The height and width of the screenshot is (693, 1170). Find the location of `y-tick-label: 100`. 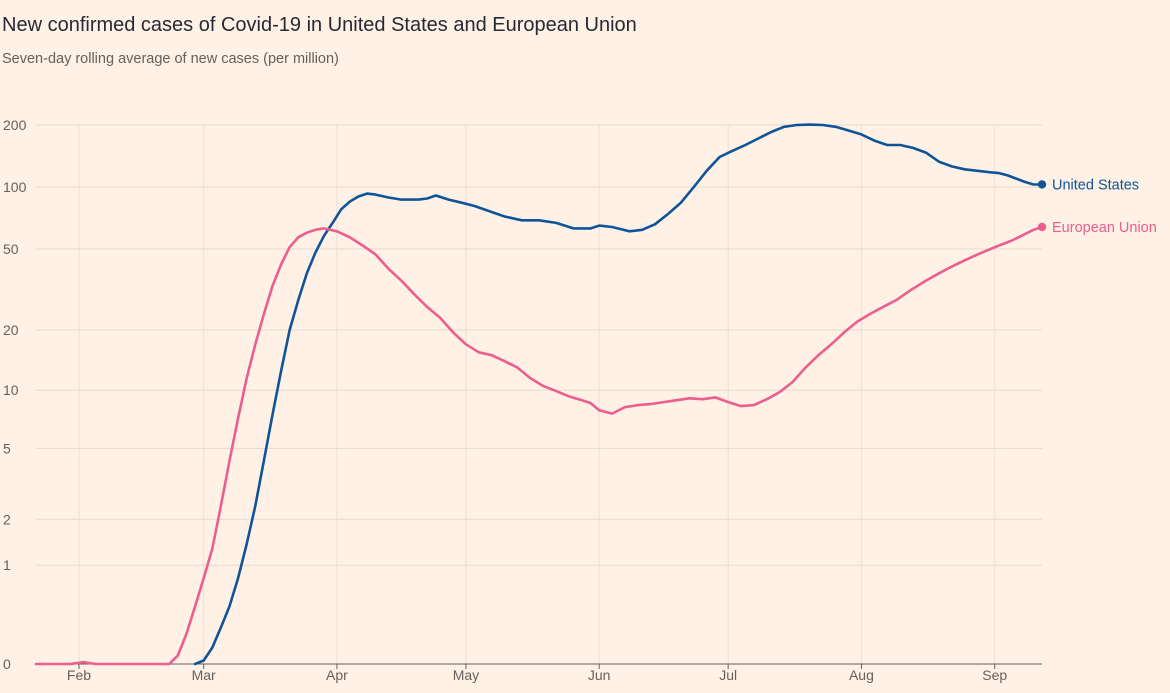

y-tick-label: 100 is located at coordinates (15, 187).